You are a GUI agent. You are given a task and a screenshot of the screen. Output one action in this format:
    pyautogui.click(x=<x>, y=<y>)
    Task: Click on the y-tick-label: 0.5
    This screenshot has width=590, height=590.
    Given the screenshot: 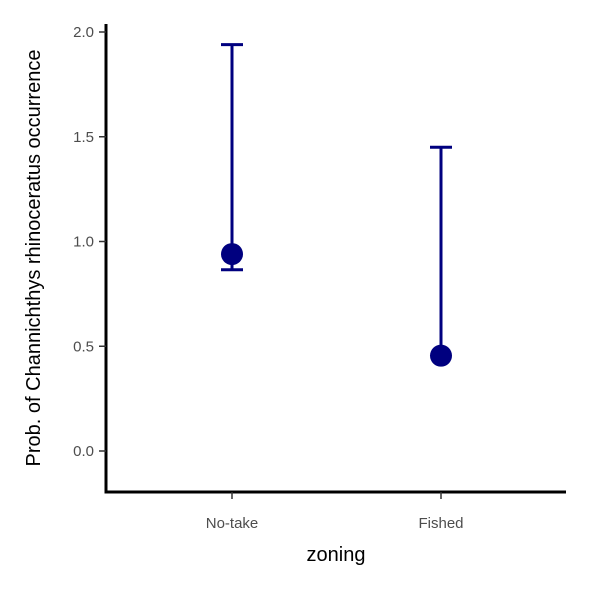 What is the action you would take?
    pyautogui.click(x=83, y=346)
    